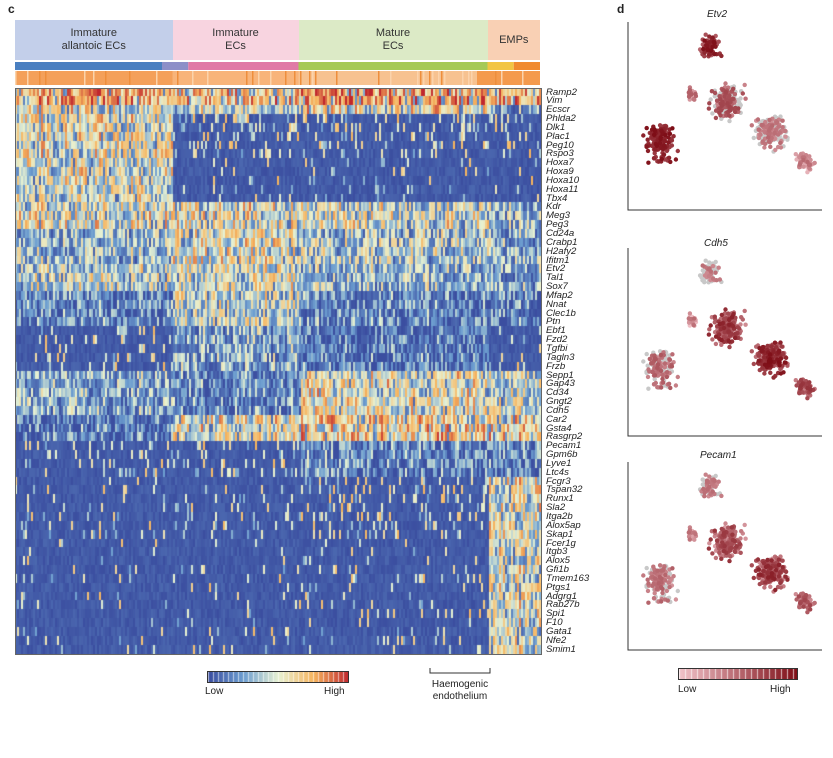 This screenshot has height=758, width=833. What do you see at coordinates (277, 73) in the screenshot?
I see `cluster-color-bars` at bounding box center [277, 73].